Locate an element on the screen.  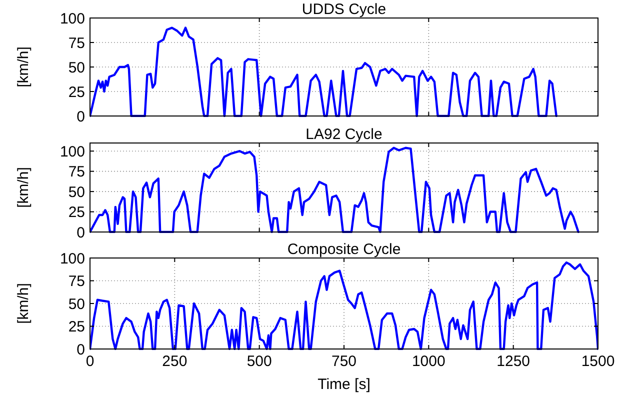
chart-title: UDDS Cycle is located at coordinates (344, 9).